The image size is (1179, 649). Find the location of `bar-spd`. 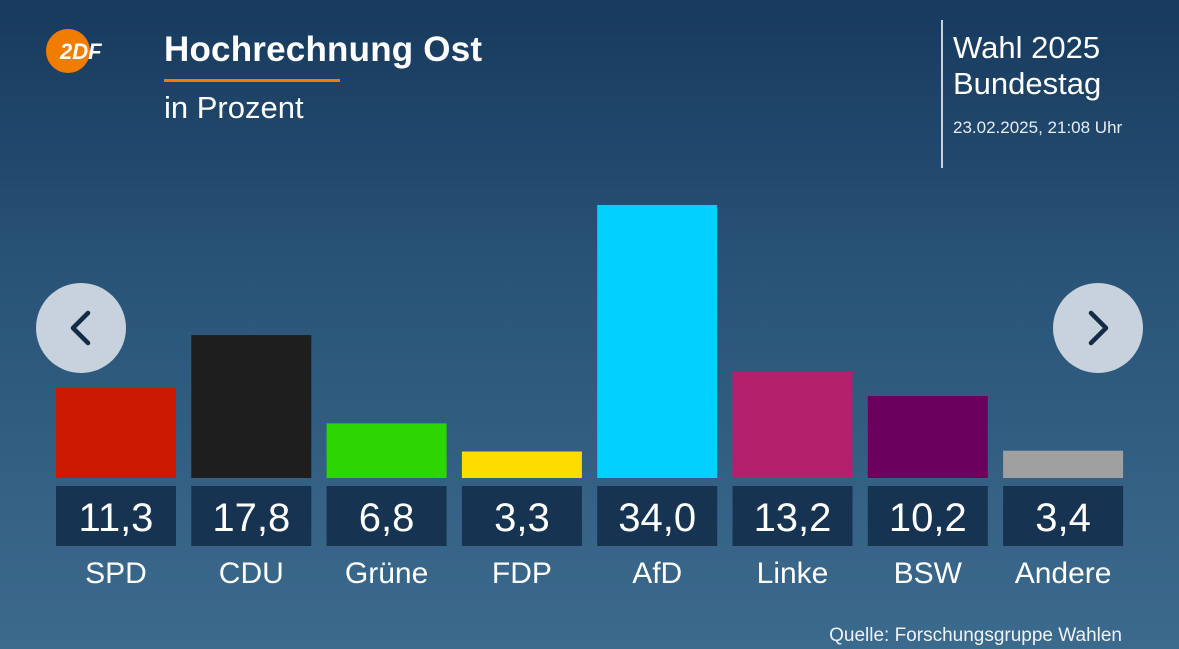

bar-spd is located at coordinates (116, 432).